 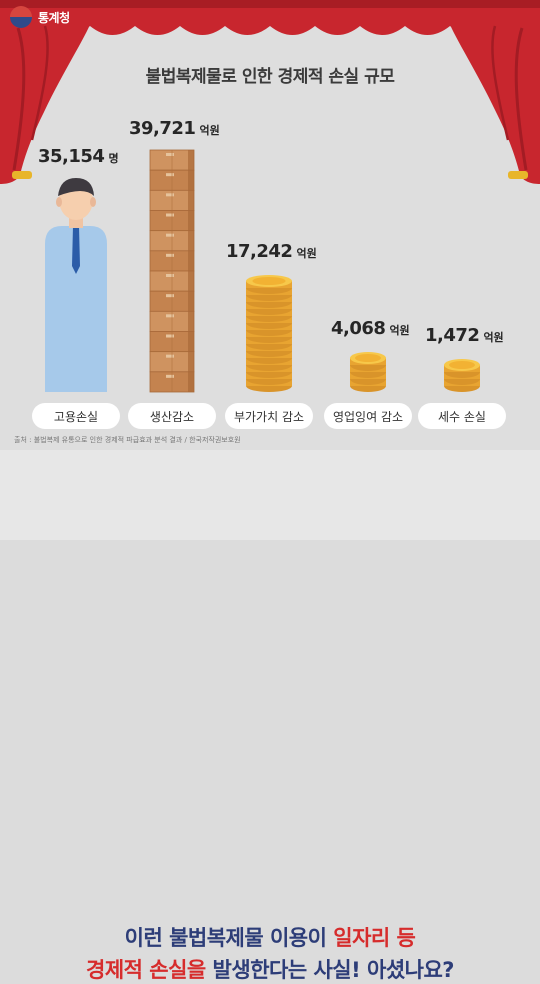 What do you see at coordinates (229, 938) in the screenshot?
I see `banner-text-1: 이런 불법복제물 이용이` at bounding box center [229, 938].